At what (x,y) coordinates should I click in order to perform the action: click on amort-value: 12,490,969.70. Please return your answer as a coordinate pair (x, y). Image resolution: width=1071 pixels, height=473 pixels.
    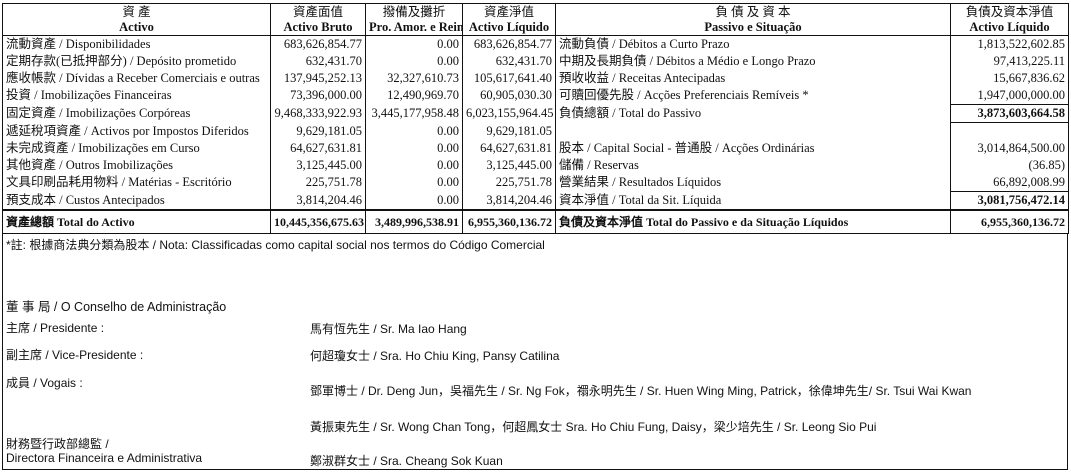
    Looking at the image, I should click on (414, 96).